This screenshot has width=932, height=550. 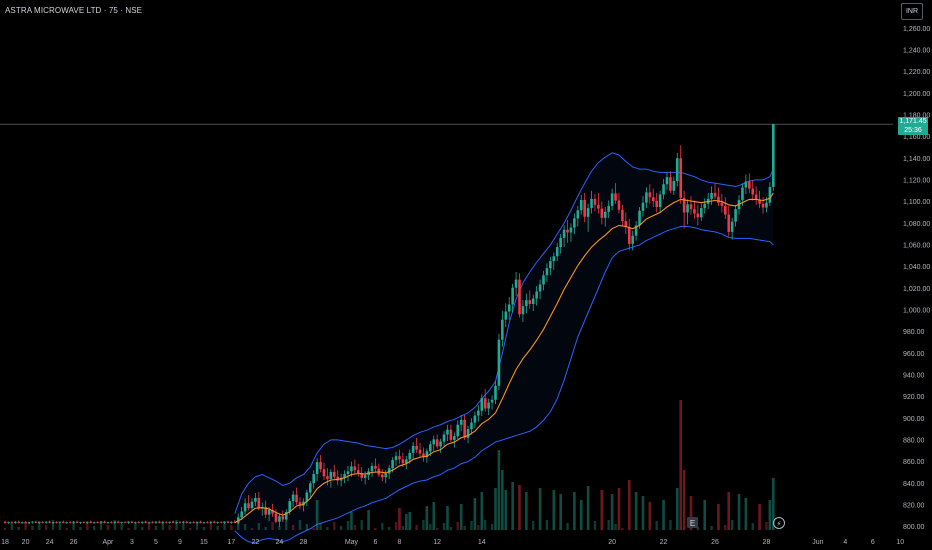 What do you see at coordinates (779, 523) in the screenshot?
I see `flash-icon: ⚡` at bounding box center [779, 523].